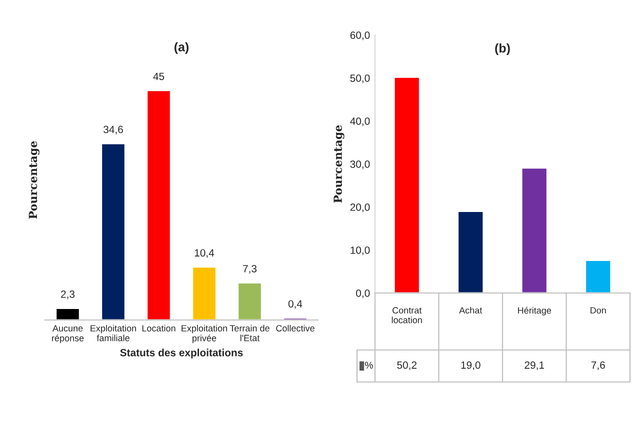 This screenshot has width=635, height=435. What do you see at coordinates (250, 269) in the screenshot?
I see `data-label: 7,3` at bounding box center [250, 269].